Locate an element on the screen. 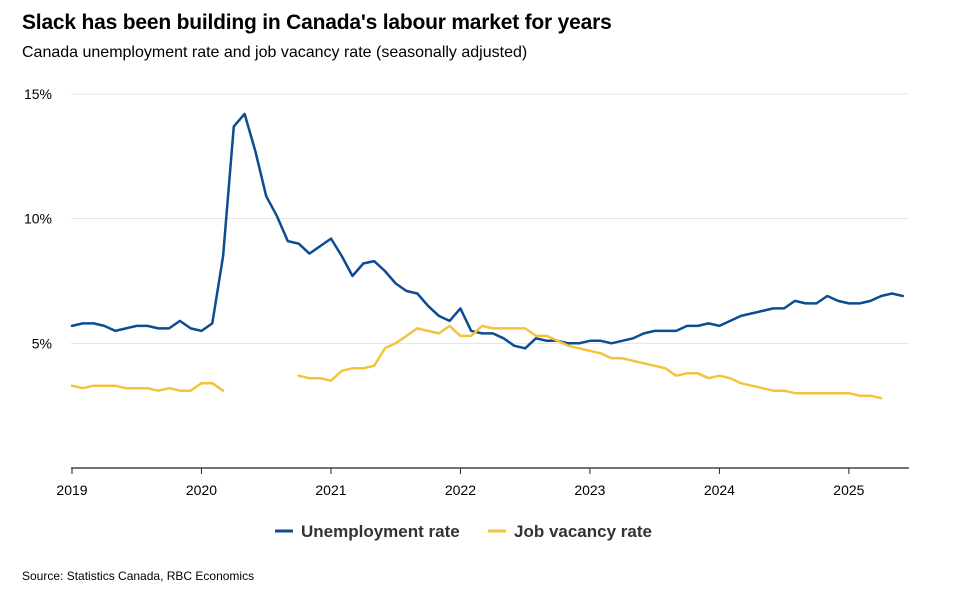 The width and height of the screenshot is (953, 592). x-tick-label: 2019 is located at coordinates (71, 490).